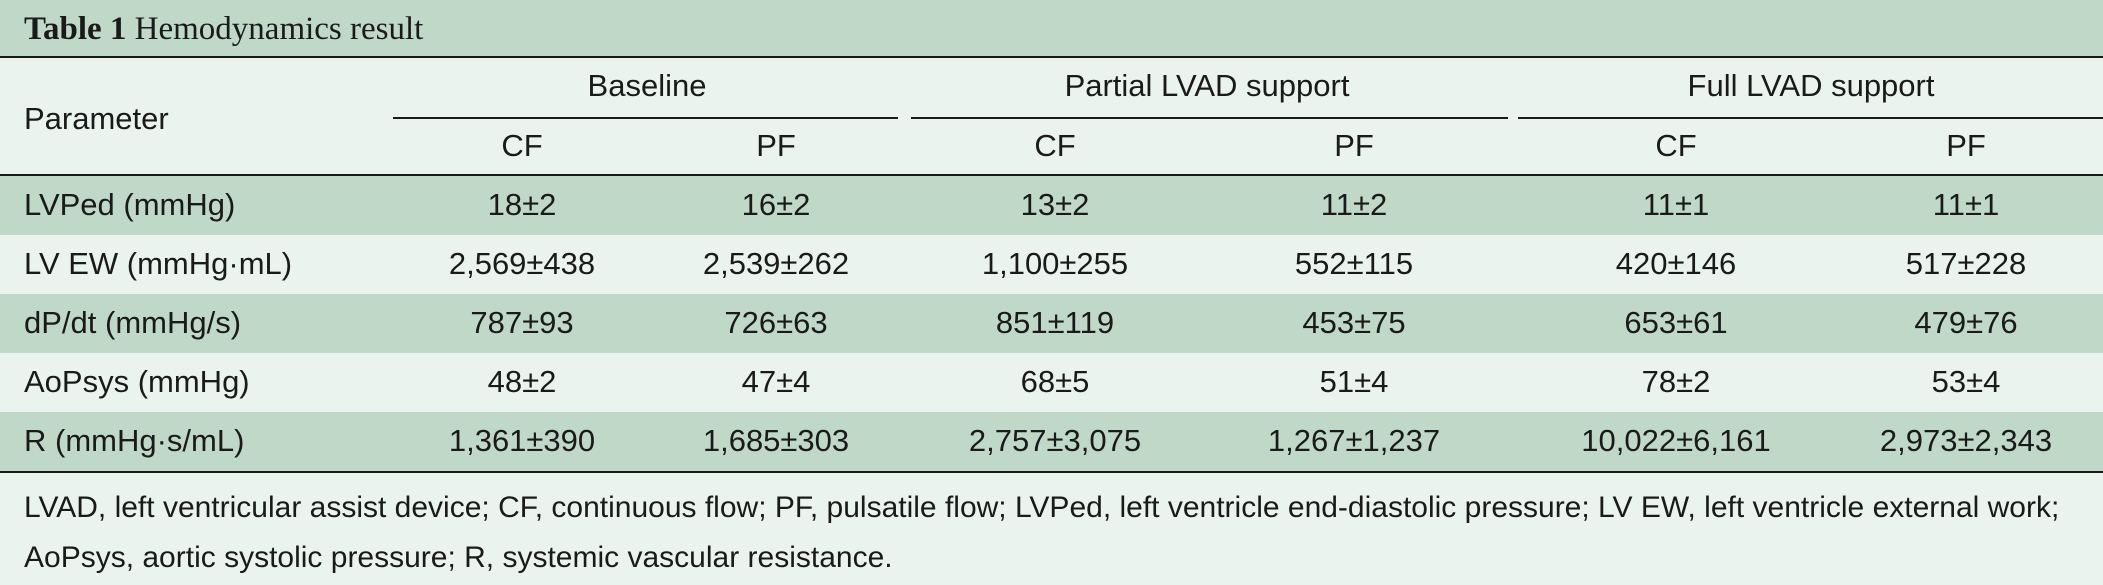 The height and width of the screenshot is (585, 2103). What do you see at coordinates (776, 204) in the screenshot?
I see `cell-baseline-pf: 16±2` at bounding box center [776, 204].